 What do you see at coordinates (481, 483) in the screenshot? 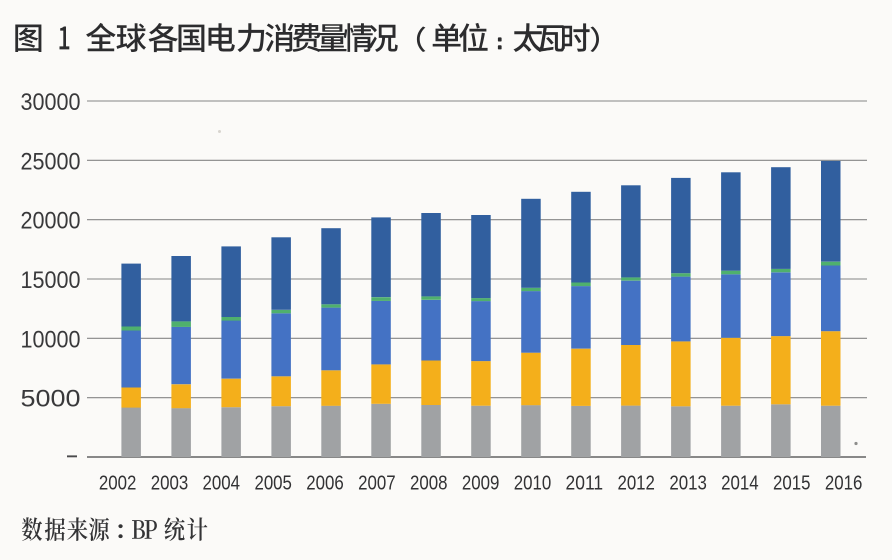
I see `svg-text: 2009` at bounding box center [481, 483].